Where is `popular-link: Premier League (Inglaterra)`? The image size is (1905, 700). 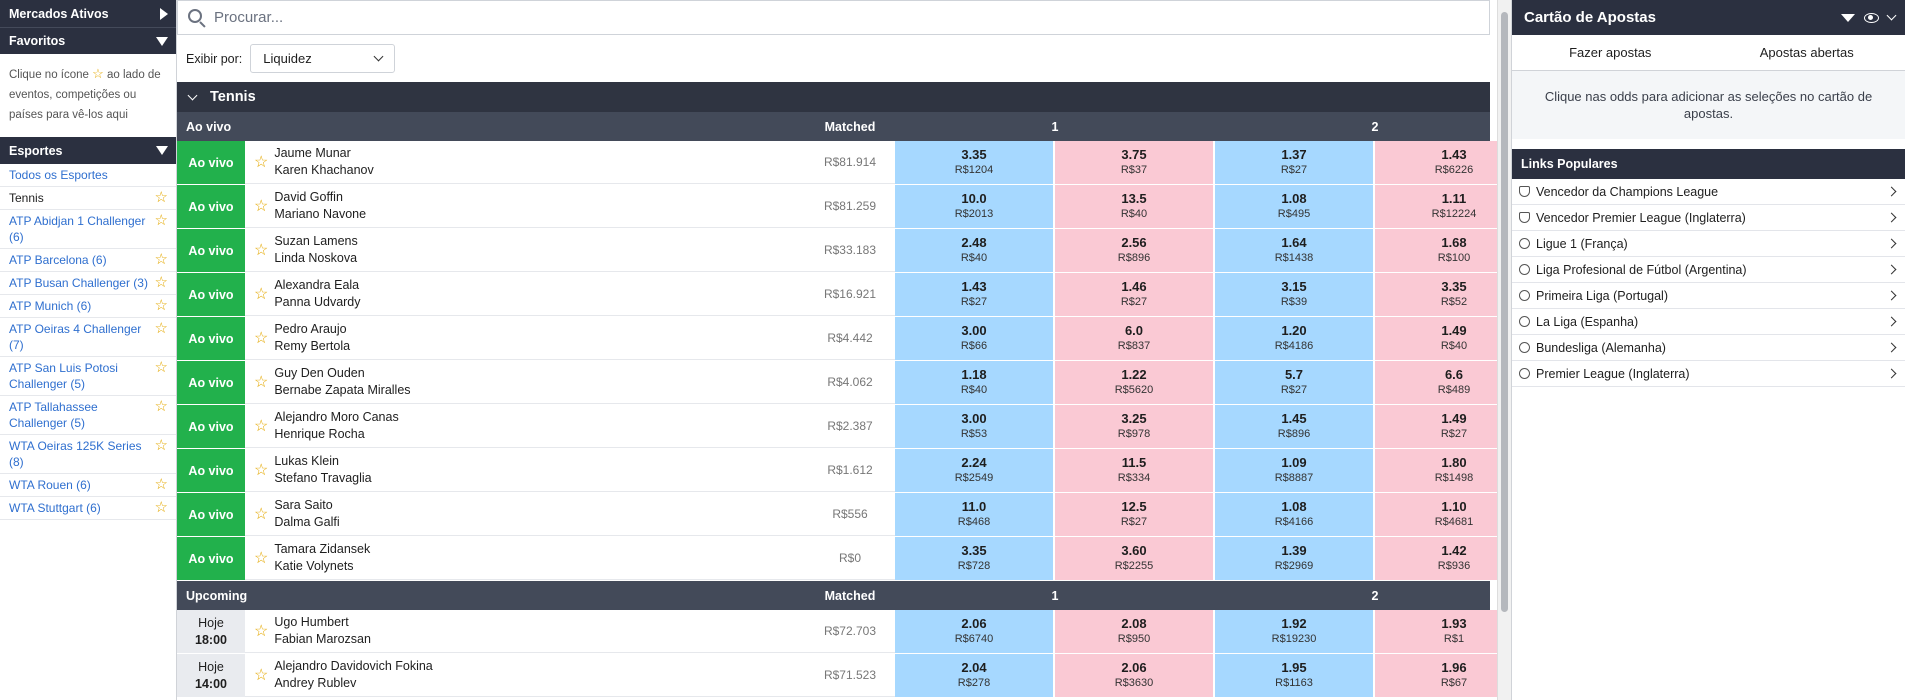 popular-link: Premier League (Inglaterra) is located at coordinates (1708, 374).